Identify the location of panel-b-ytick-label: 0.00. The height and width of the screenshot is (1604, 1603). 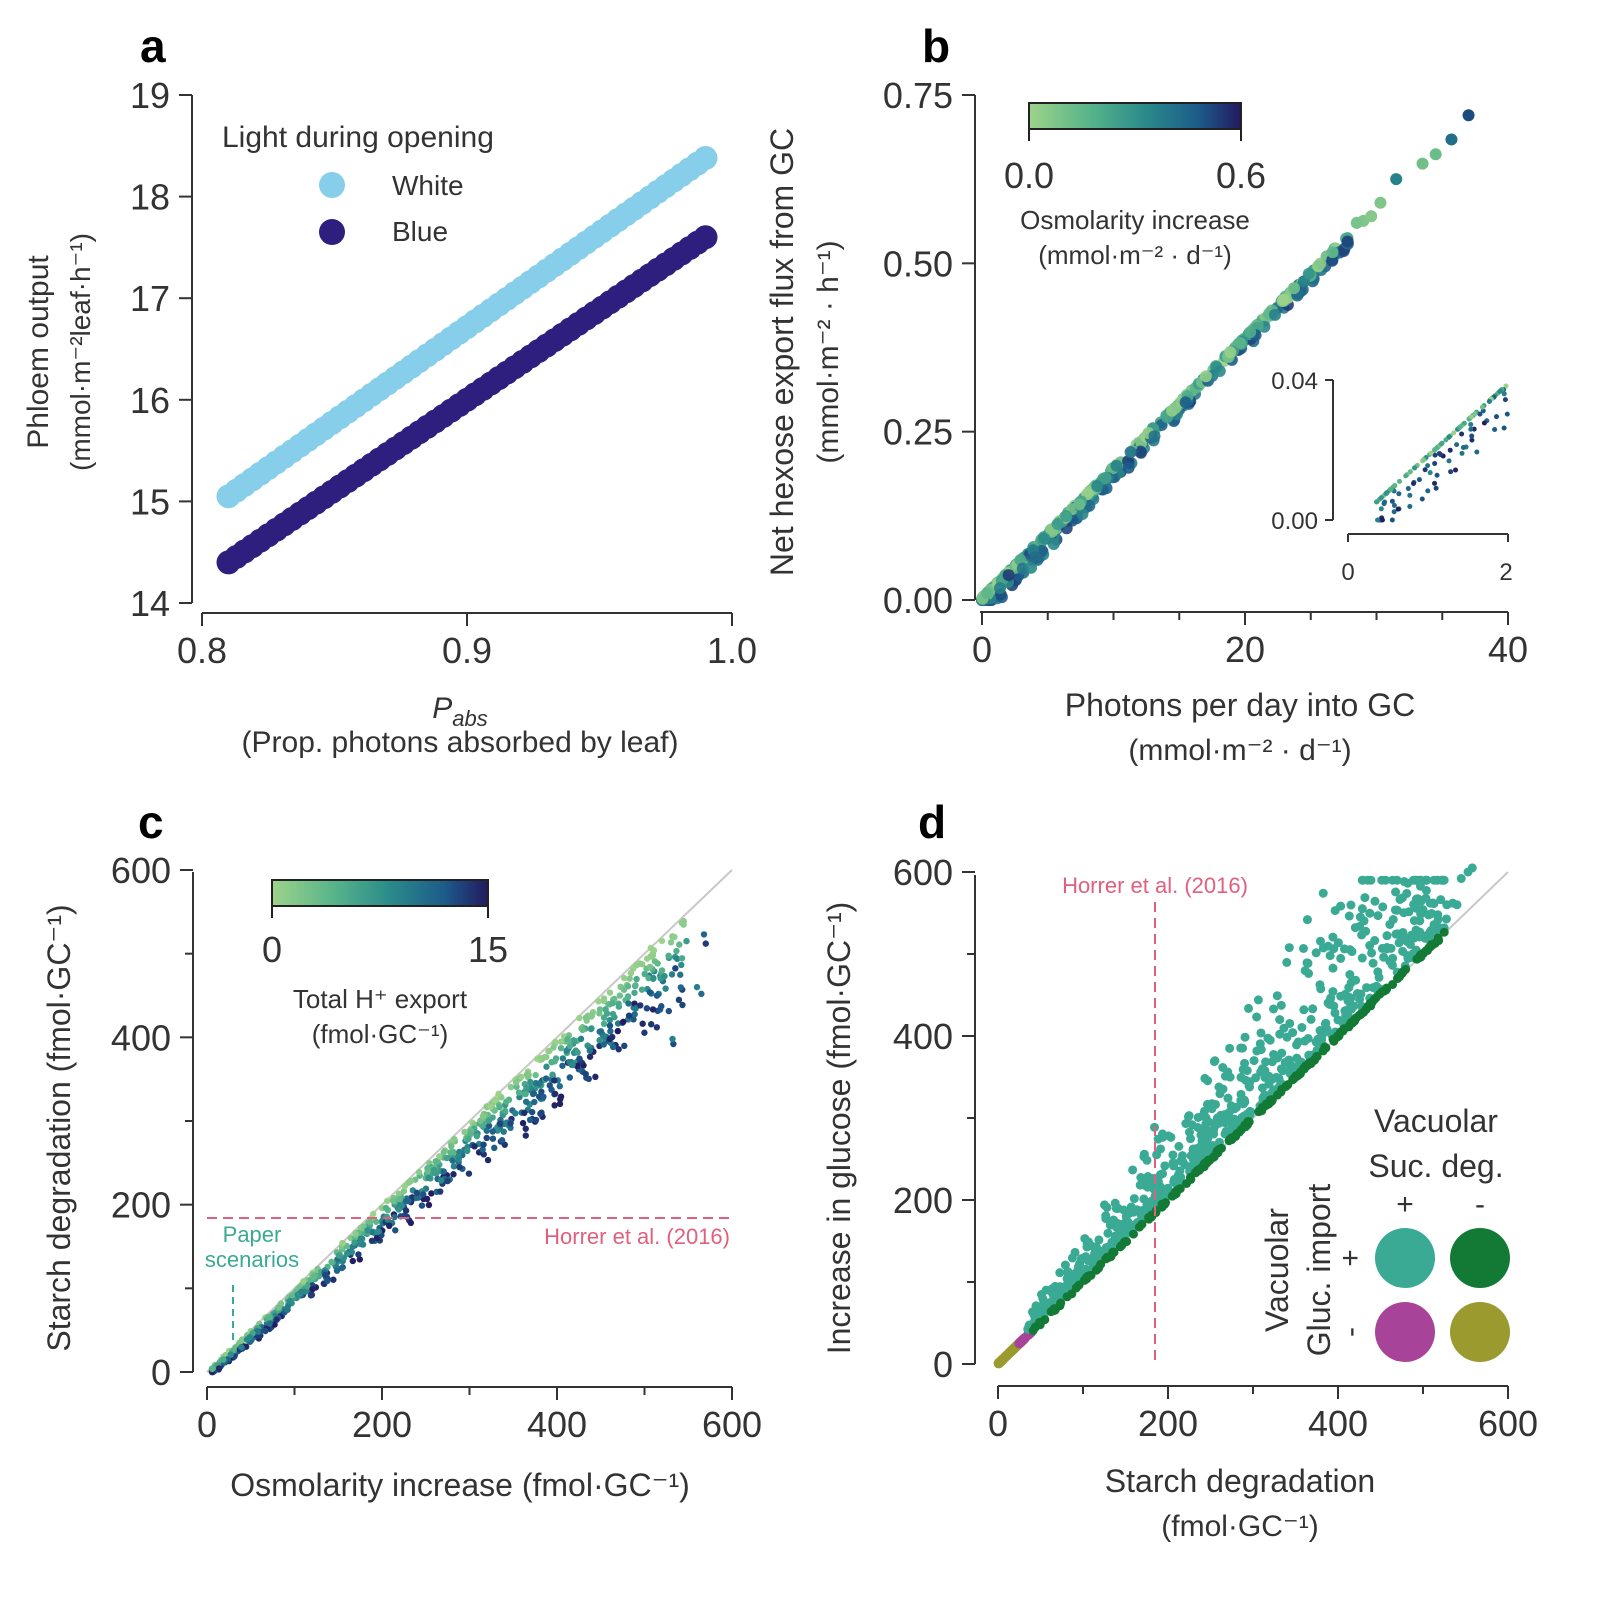
(918, 600).